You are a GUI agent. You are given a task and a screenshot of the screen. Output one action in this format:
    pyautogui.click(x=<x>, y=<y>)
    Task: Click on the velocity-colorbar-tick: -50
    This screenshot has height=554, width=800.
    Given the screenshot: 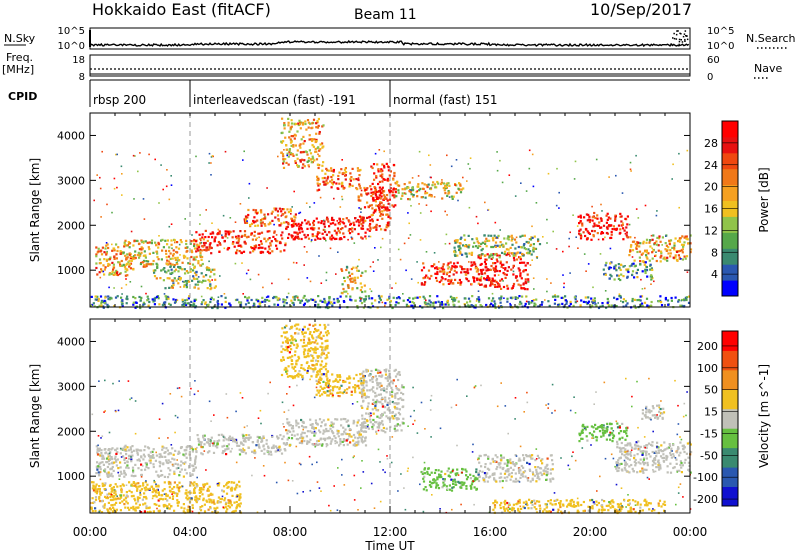 What is the action you would take?
    pyautogui.click(x=709, y=455)
    